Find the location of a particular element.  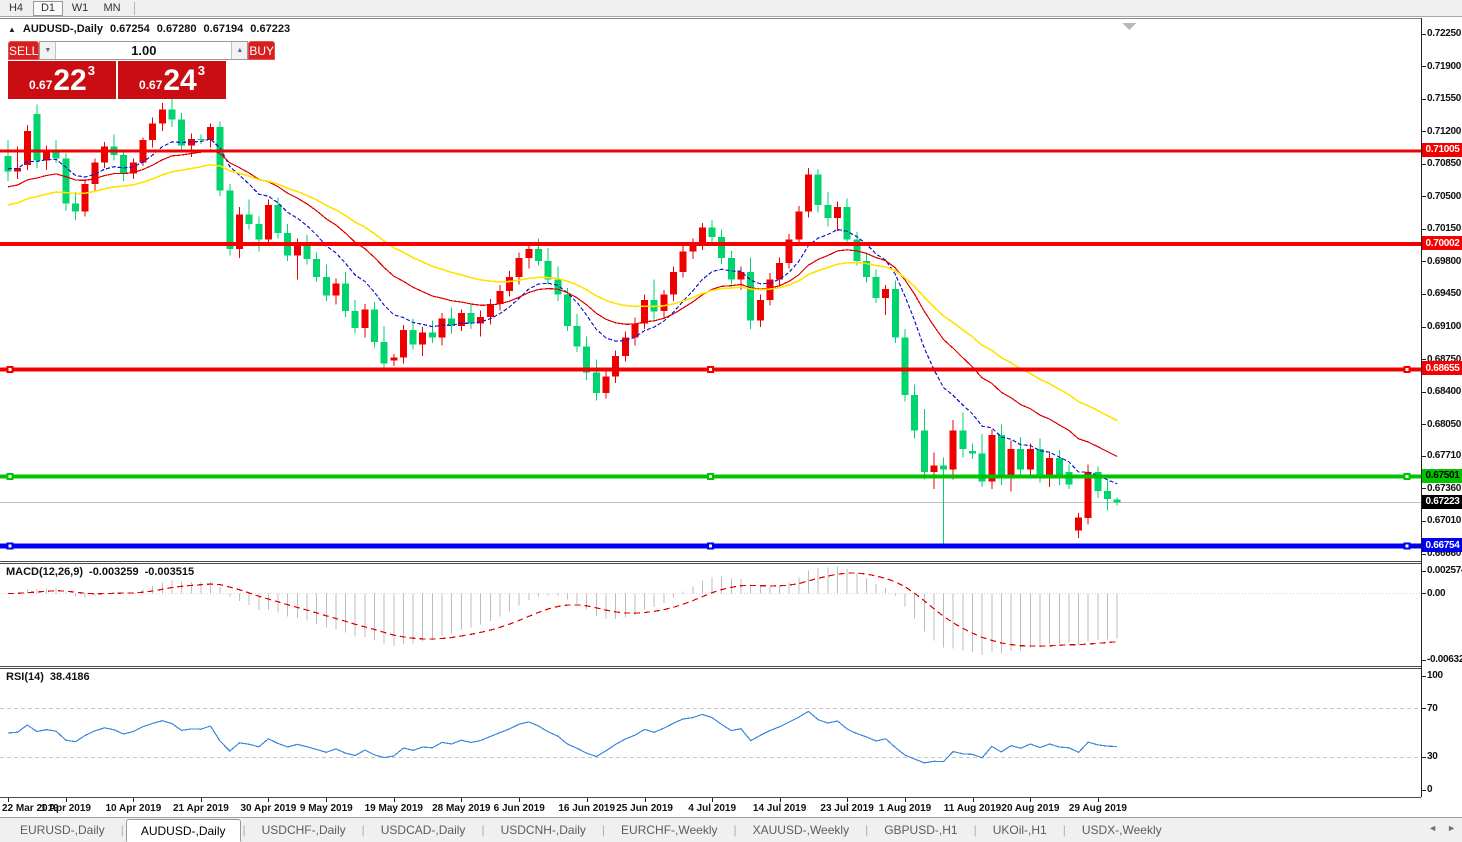

buy-button: BUY is located at coordinates (262, 50).